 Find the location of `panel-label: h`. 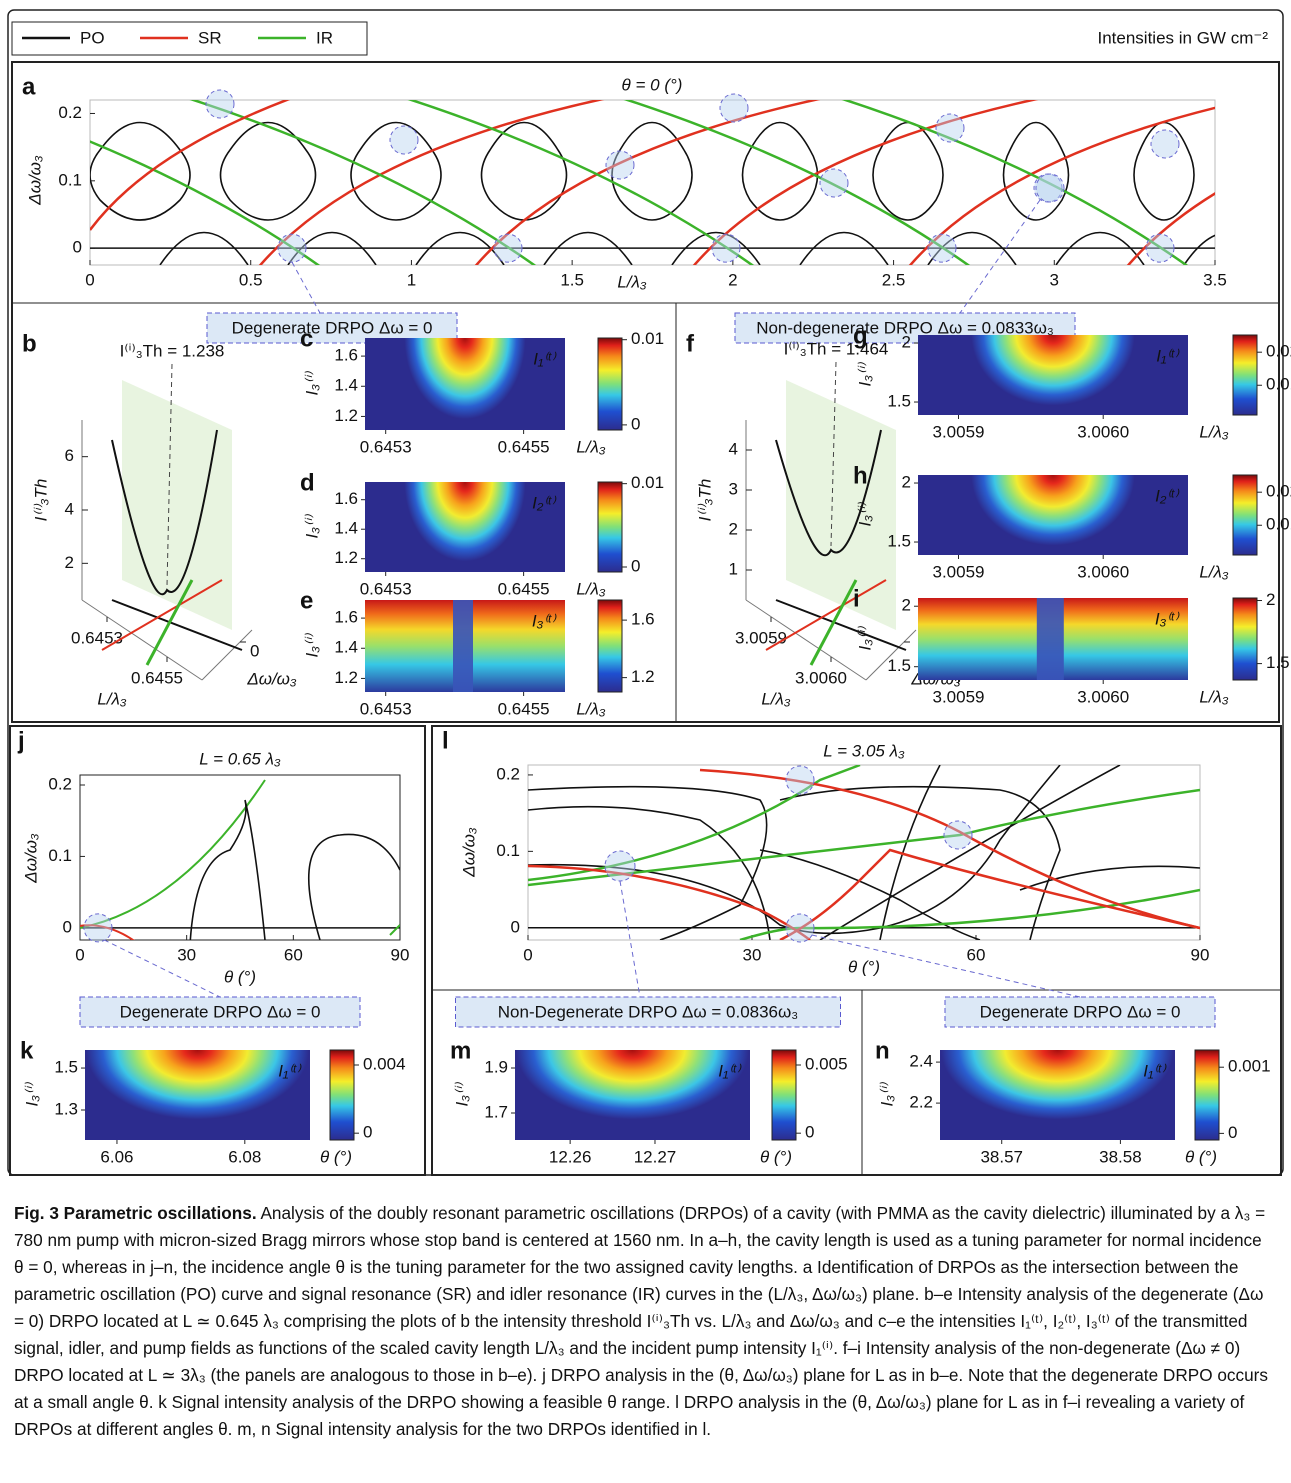

panel-label: h is located at coordinates (860, 475).